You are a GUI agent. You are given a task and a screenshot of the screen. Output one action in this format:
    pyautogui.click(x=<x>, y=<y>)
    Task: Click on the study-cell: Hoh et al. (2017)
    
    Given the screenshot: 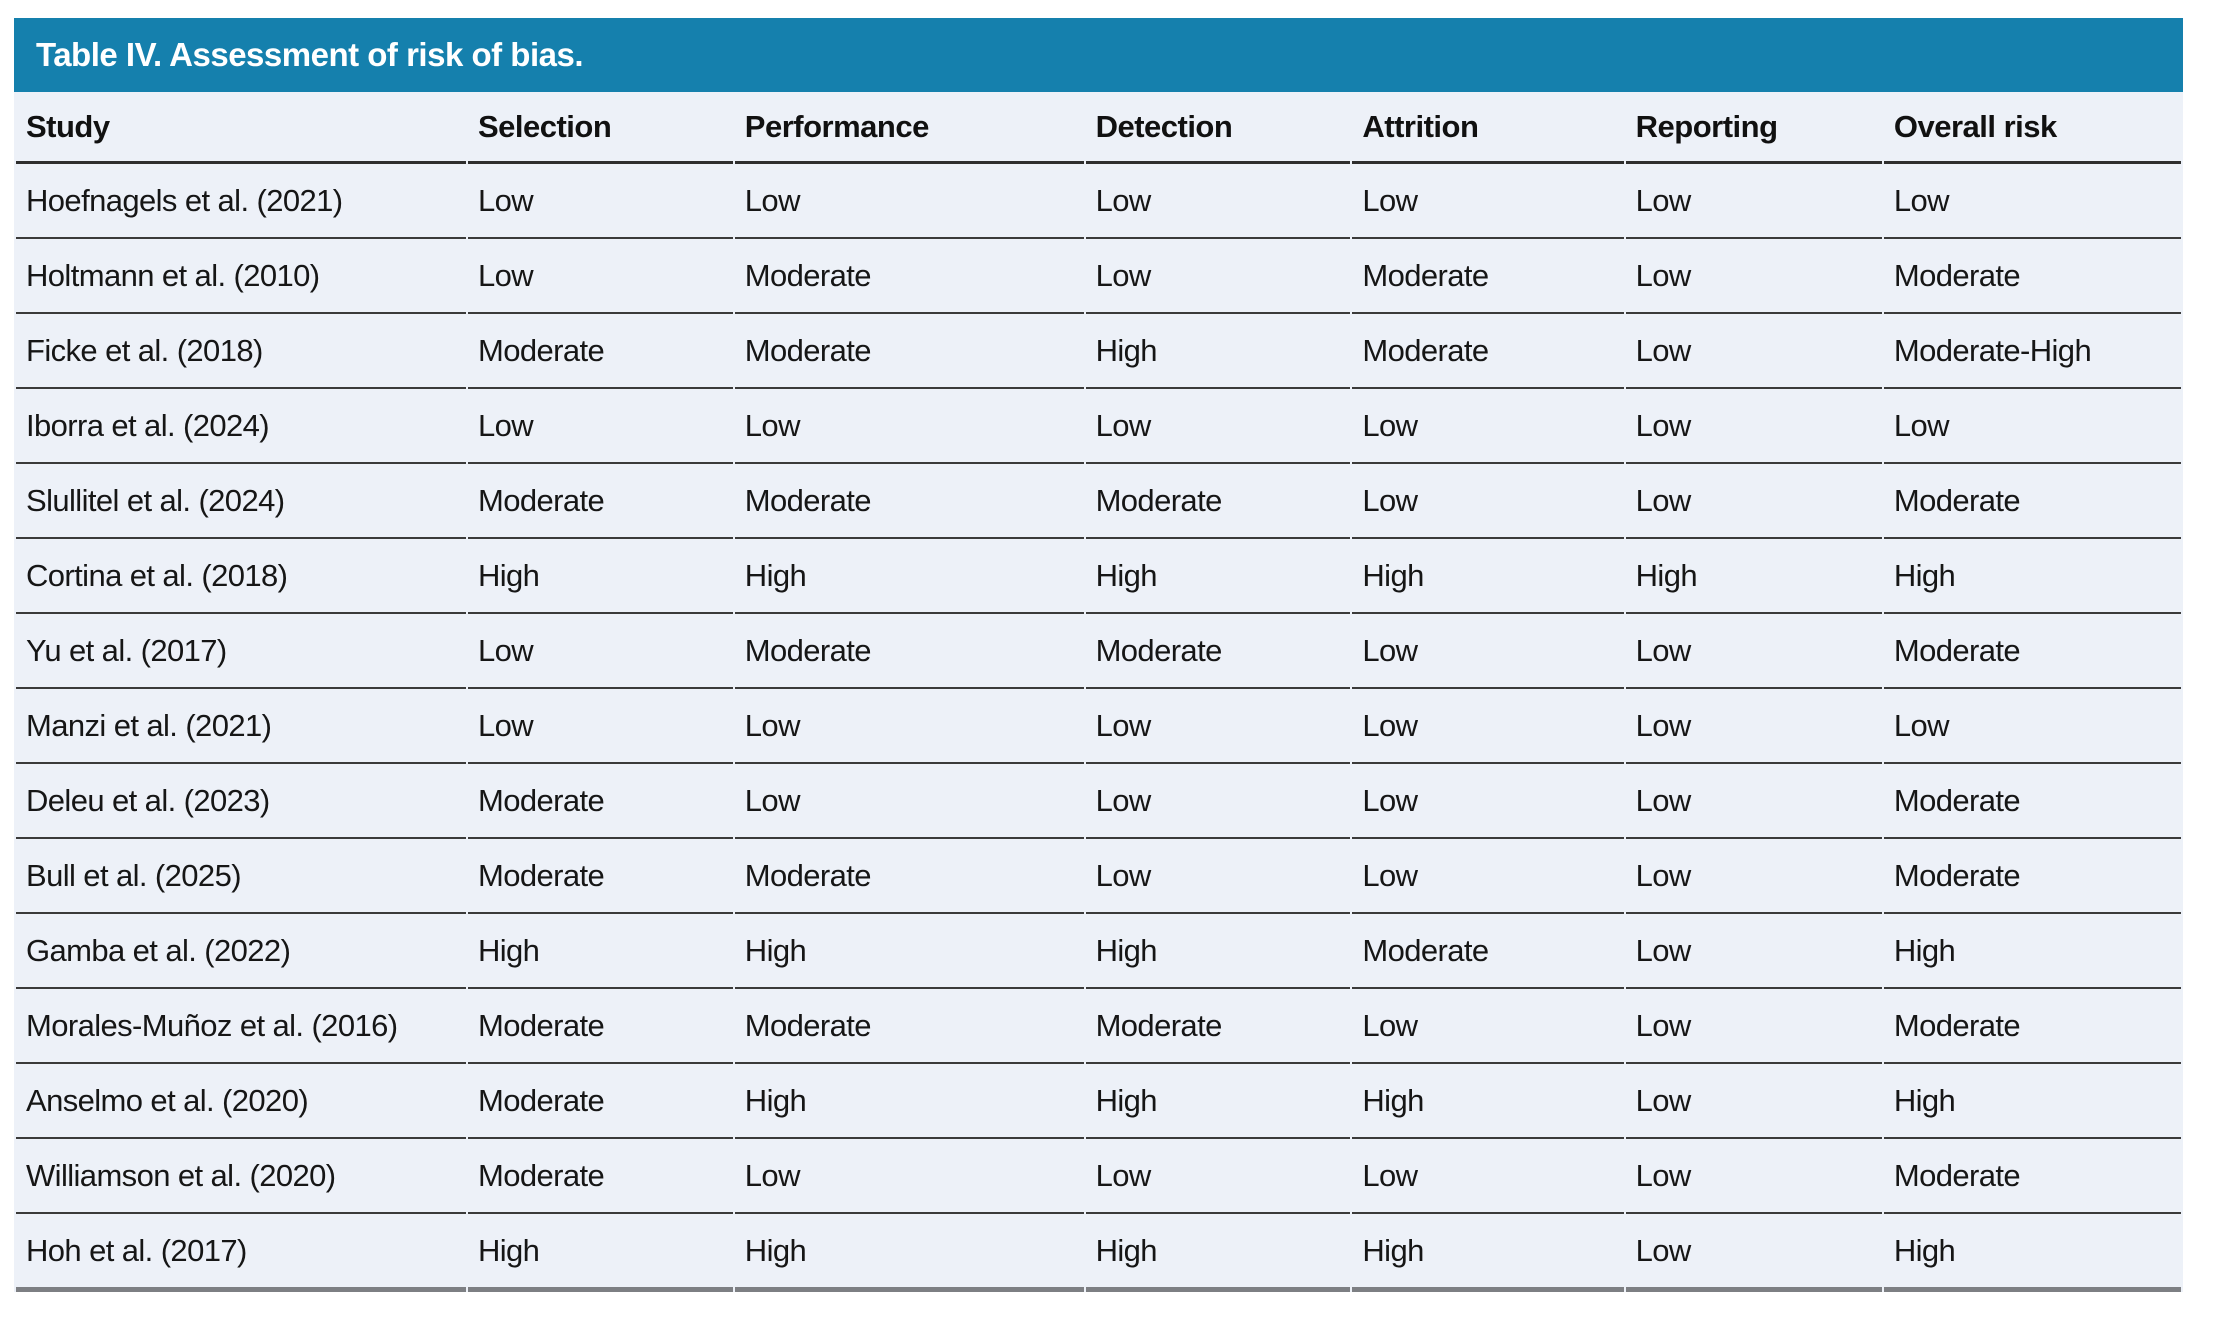 What is the action you would take?
    pyautogui.click(x=241, y=1253)
    